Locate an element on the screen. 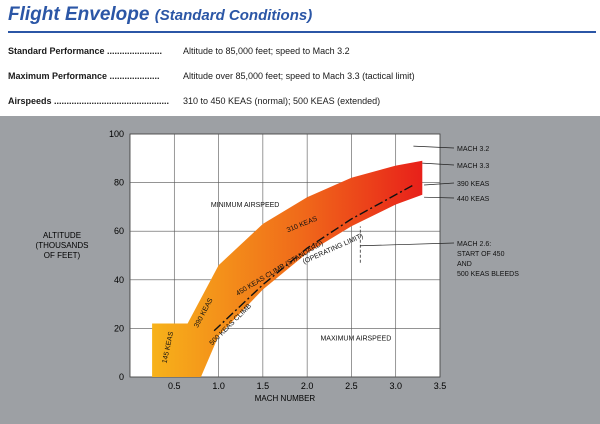 Image resolution: width=600 pixels, height=424 pixels. callout-label: MACH 3.2 is located at coordinates (473, 149).